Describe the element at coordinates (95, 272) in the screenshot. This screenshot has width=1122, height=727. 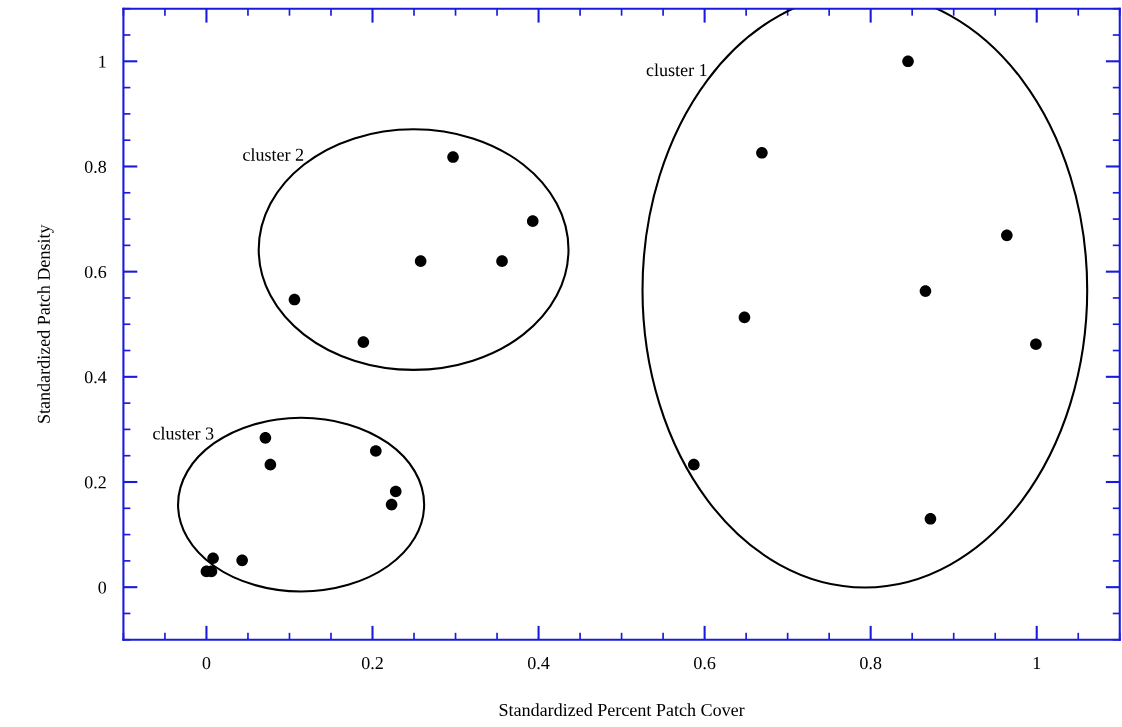
I see `y-tick-label: 0.6` at that location.